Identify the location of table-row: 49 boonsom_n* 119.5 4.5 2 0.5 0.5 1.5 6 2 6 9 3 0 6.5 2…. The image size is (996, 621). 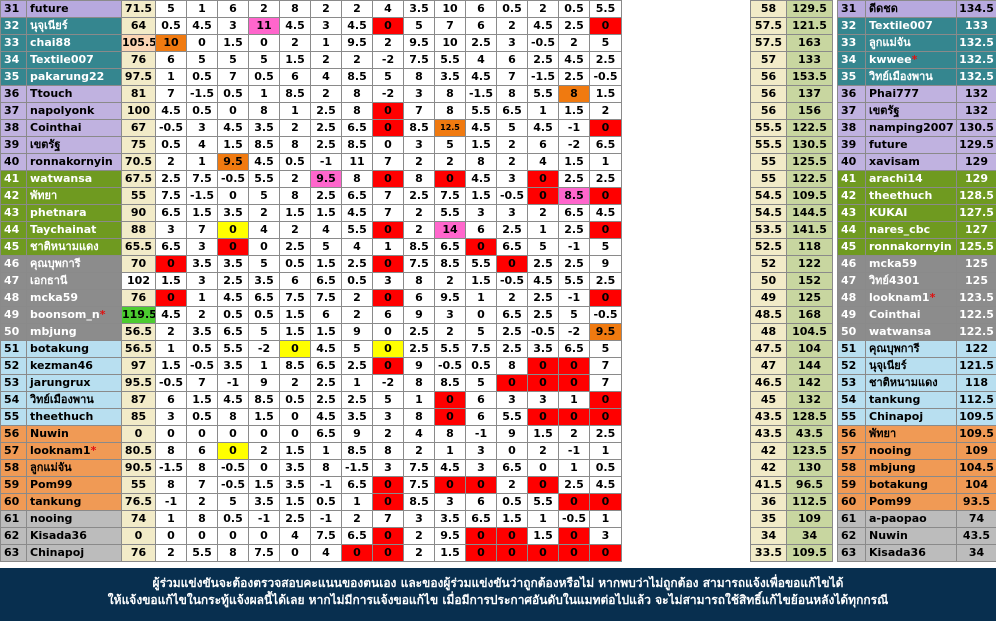
(311, 315).